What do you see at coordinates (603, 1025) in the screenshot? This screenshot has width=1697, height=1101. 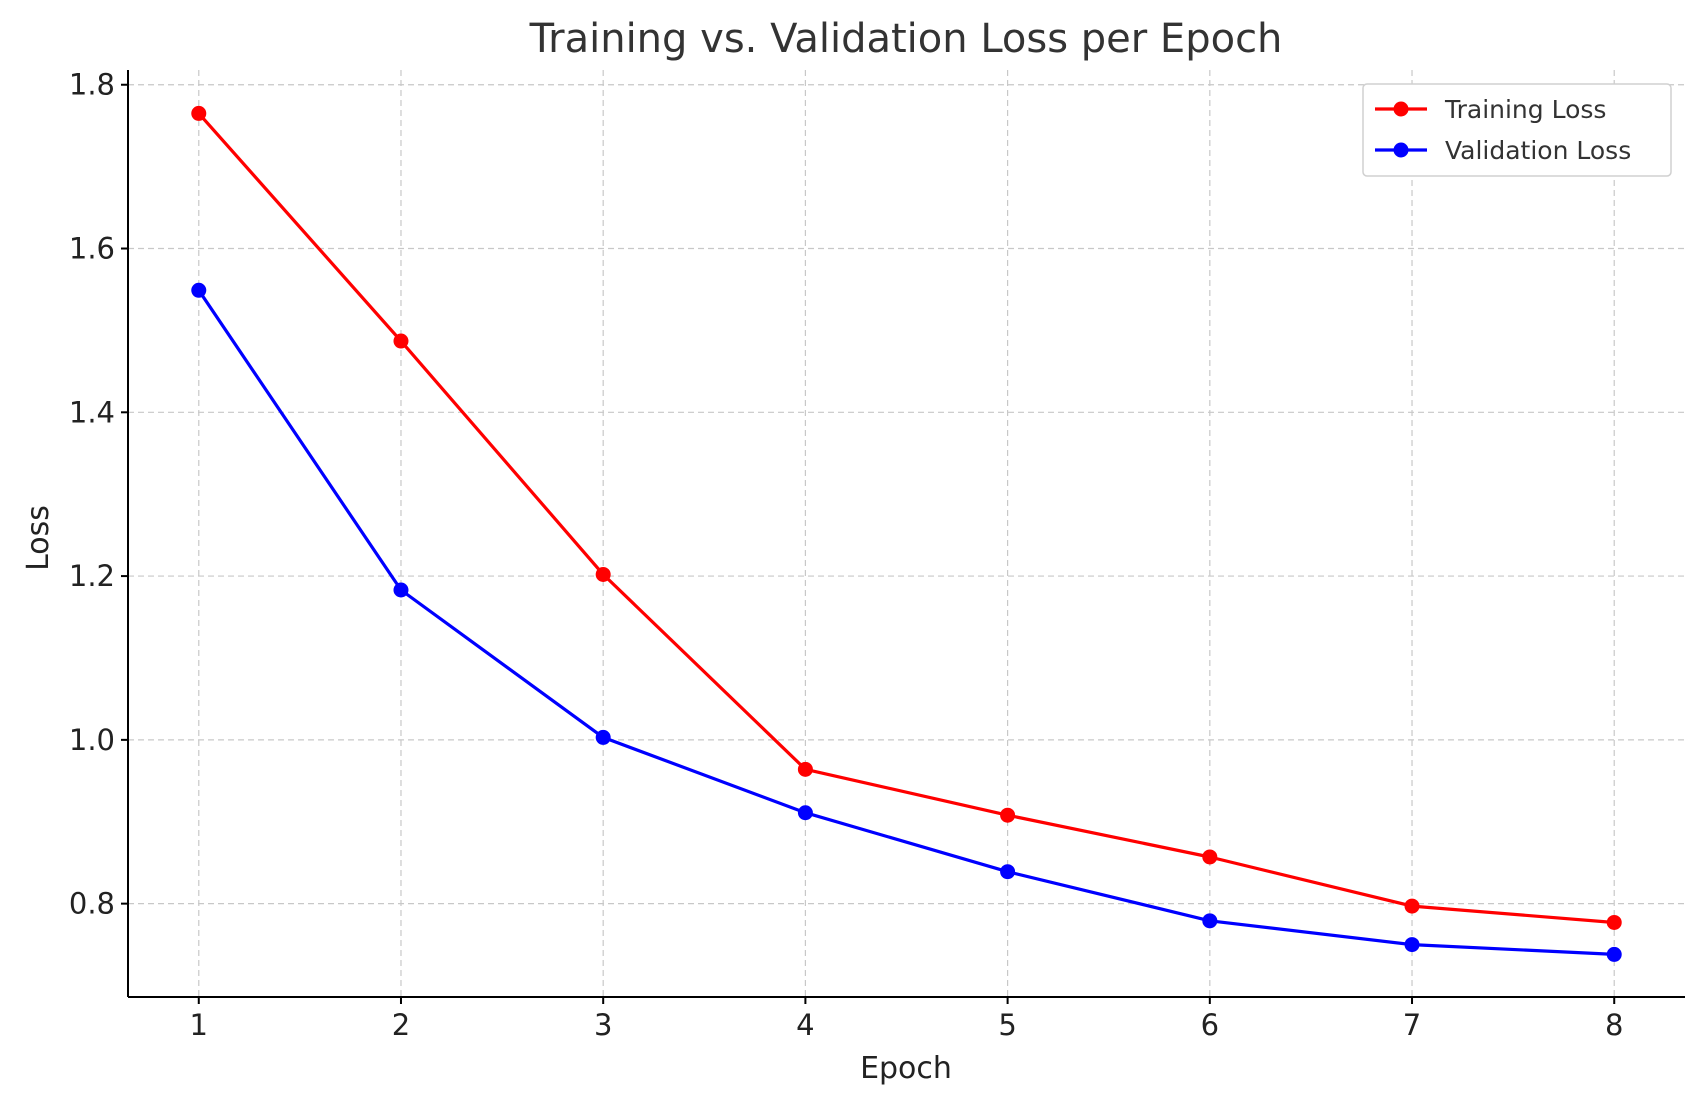 I see `x-tick-label: 3` at bounding box center [603, 1025].